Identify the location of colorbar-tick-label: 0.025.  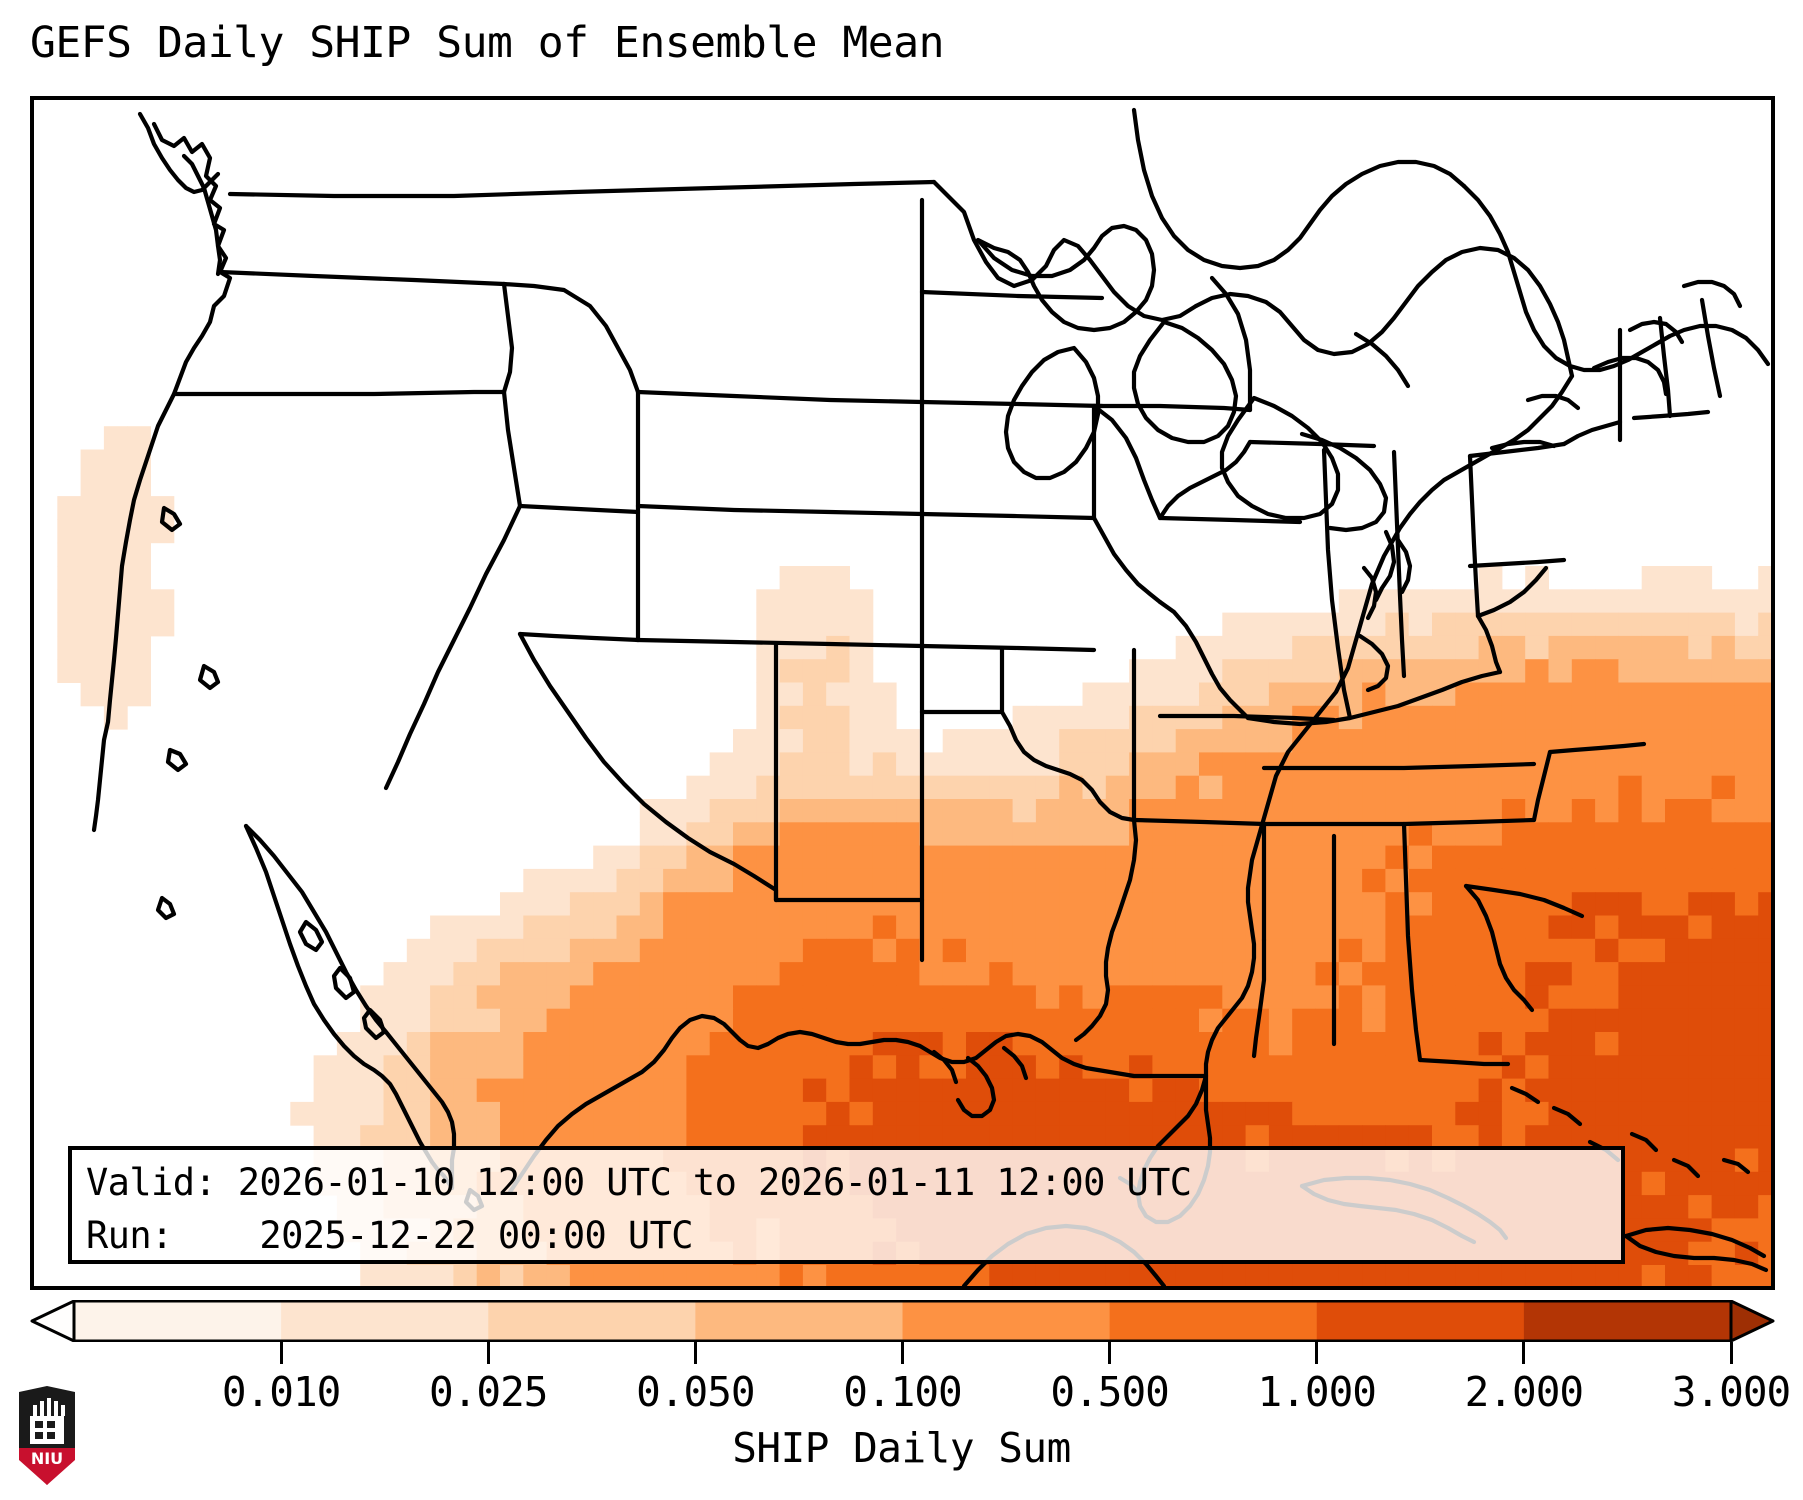
(488, 1392).